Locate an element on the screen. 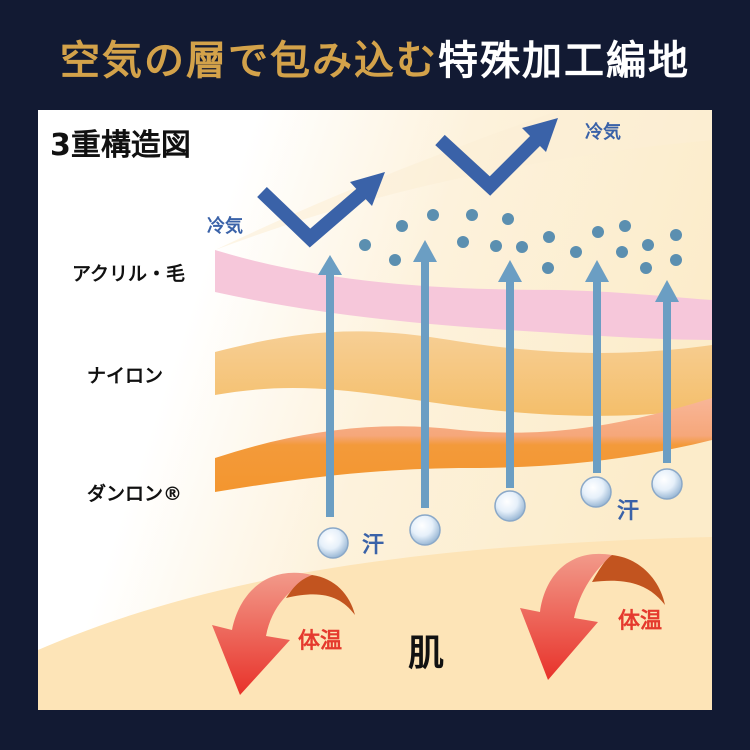 This screenshot has height=750, width=750. layer-label-dunlon: ダンロン® is located at coordinates (134, 493).